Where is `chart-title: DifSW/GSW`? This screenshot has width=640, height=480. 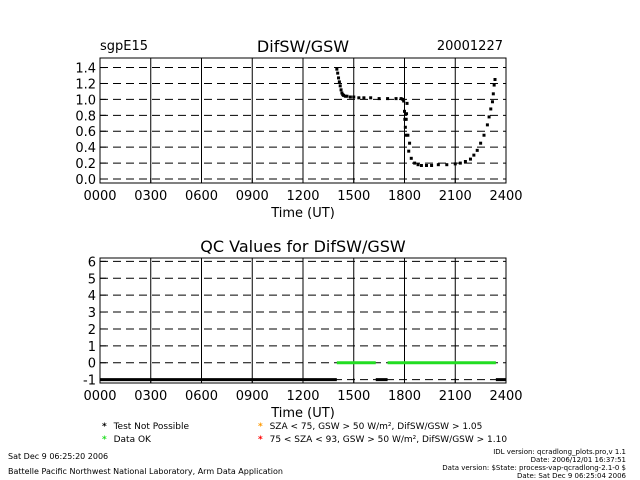 chart-title: DifSW/GSW is located at coordinates (303, 46).